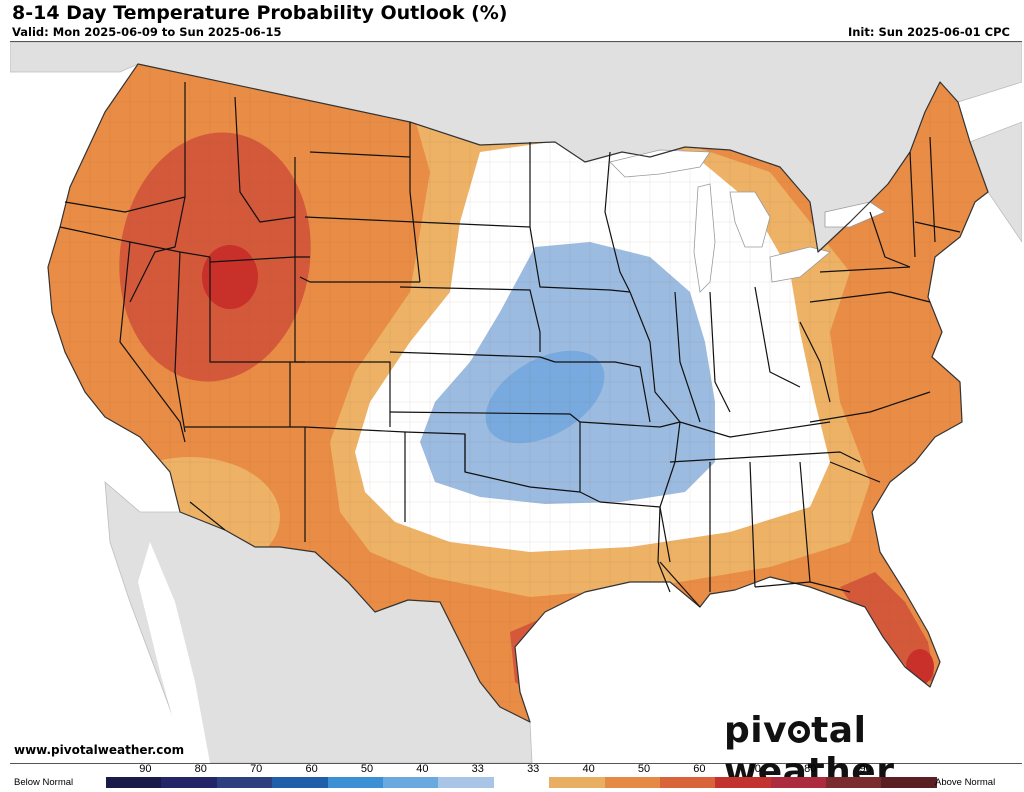 This screenshot has height=792, width=1024. What do you see at coordinates (44, 782) in the screenshot?
I see `legend-below-label: Below Normal` at bounding box center [44, 782].